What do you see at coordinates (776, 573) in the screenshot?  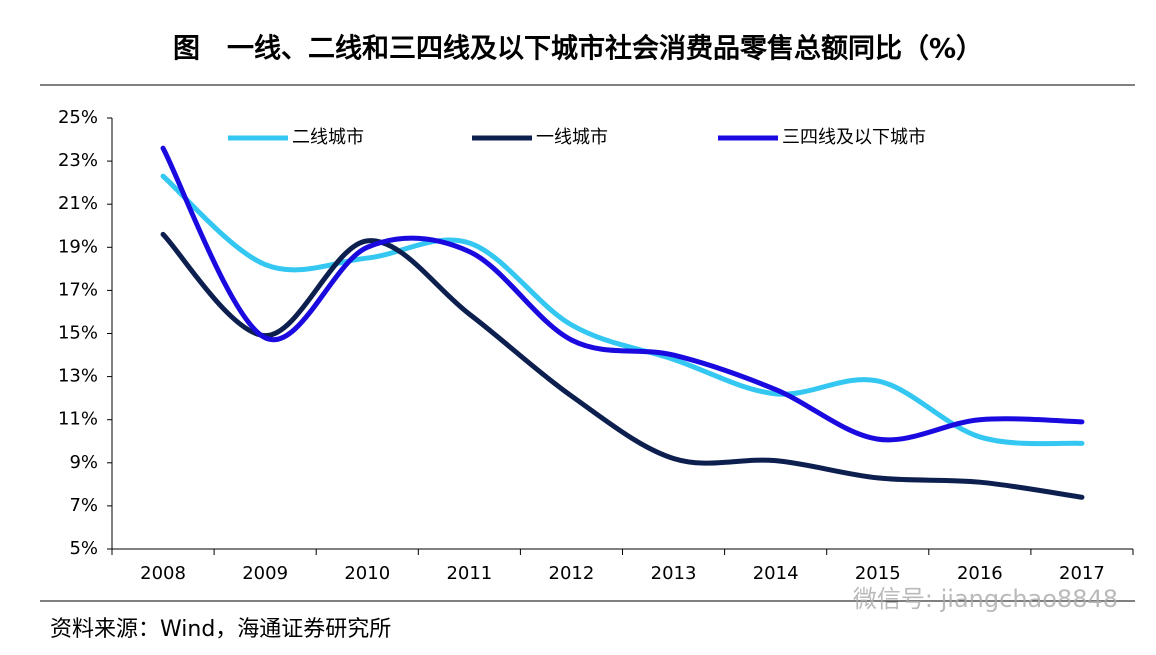 I see `x-tick-label: 2014` at bounding box center [776, 573].